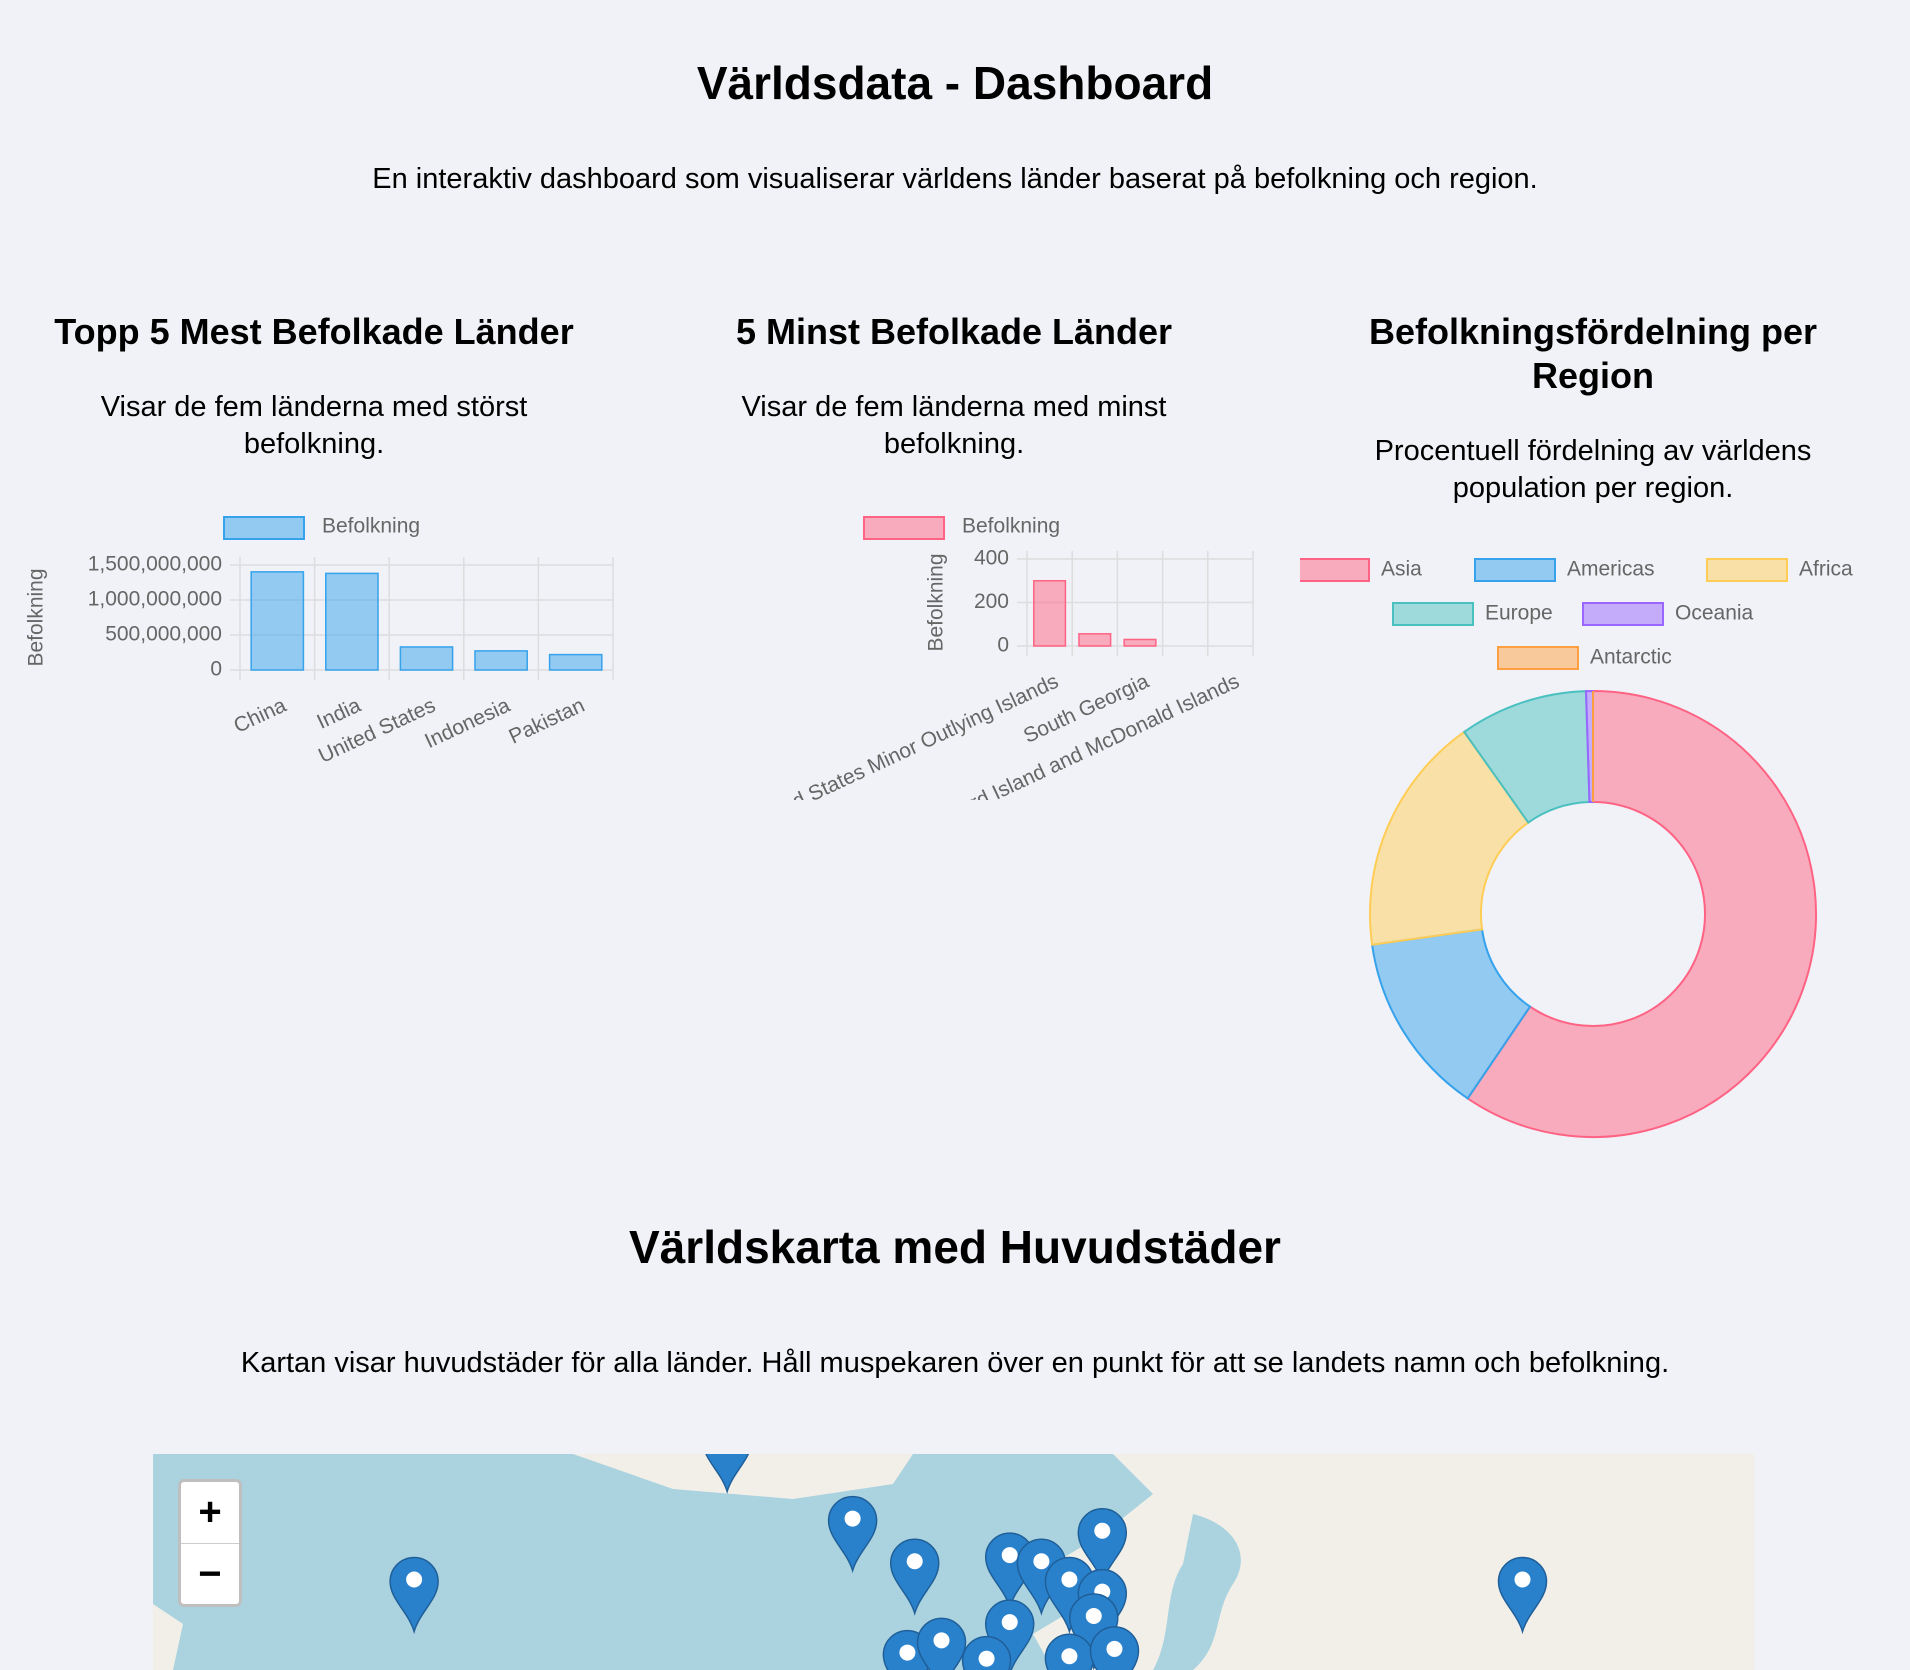 Image resolution: width=1910 pixels, height=1670 pixels. What do you see at coordinates (1611, 569) in the screenshot?
I see `legend-label: Americas` at bounding box center [1611, 569].